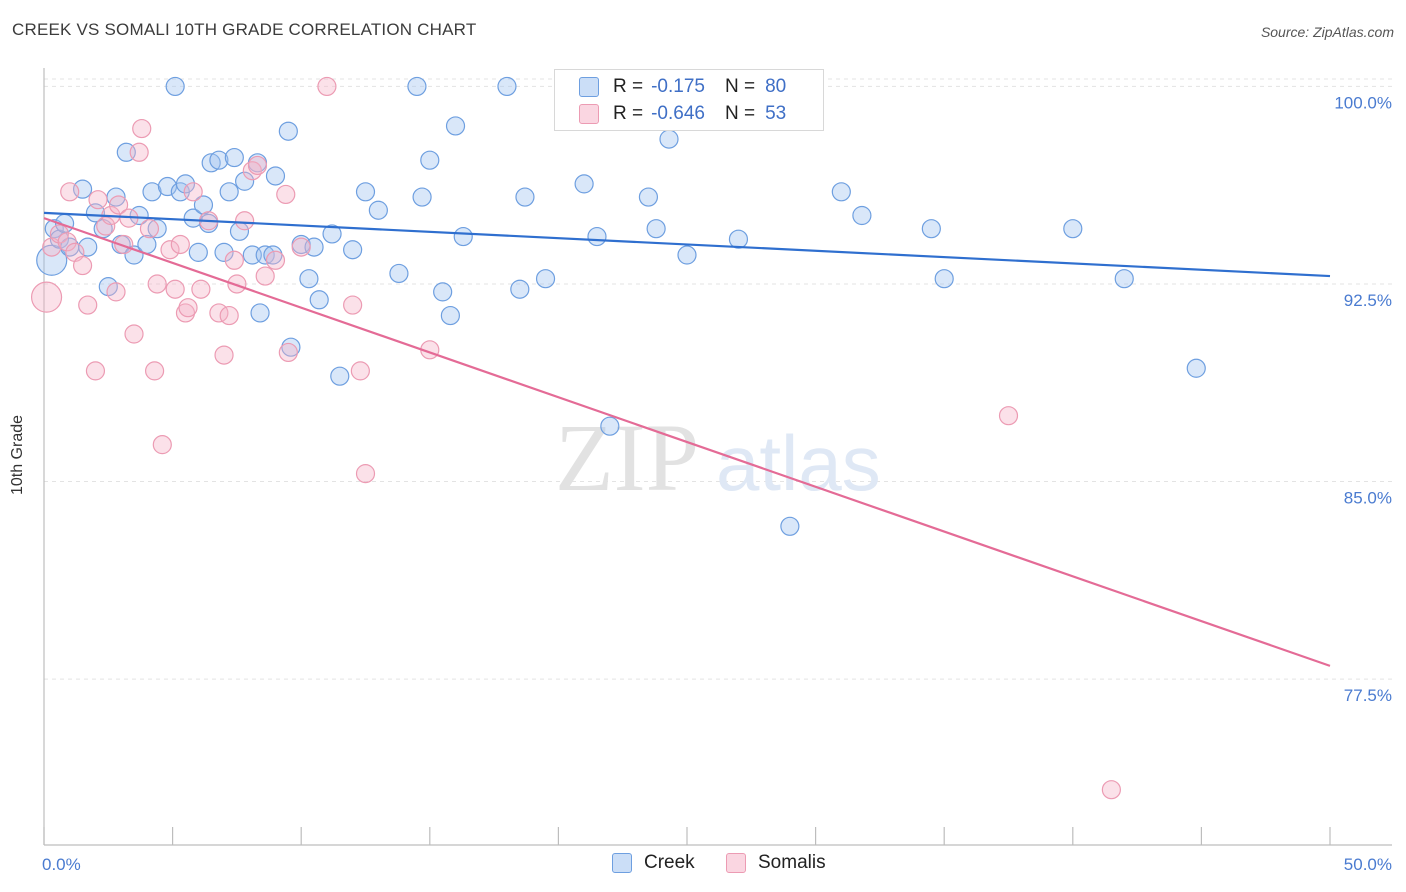  I want to click on source-label: Source: ZipAtlas.com, so click(1327, 32).